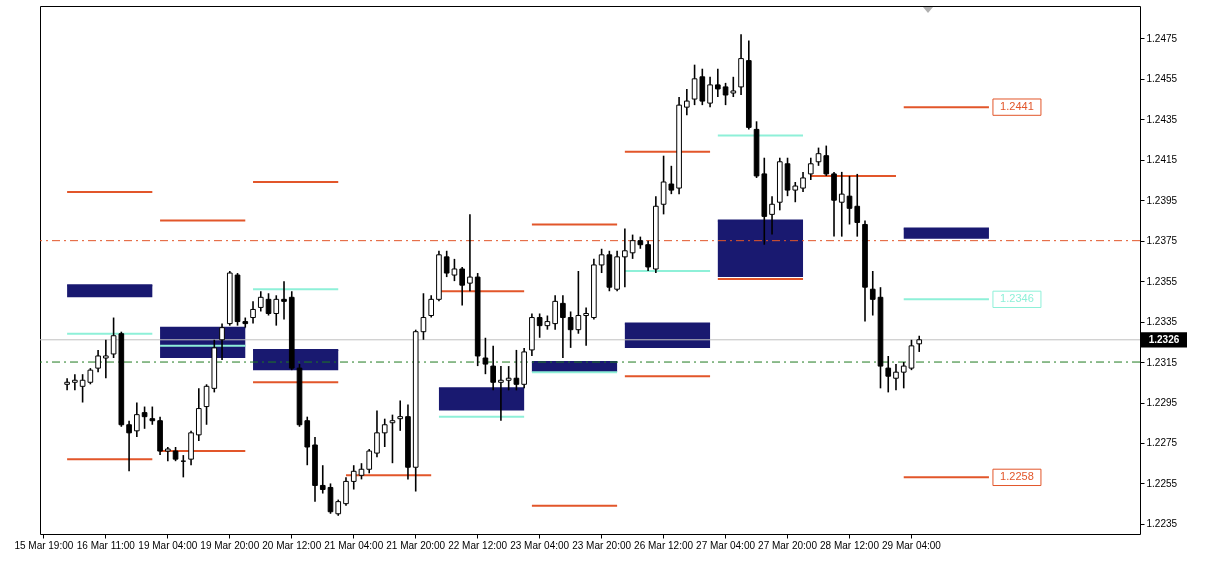  I want to click on y-tick-label: 1.2455, so click(1162, 79).